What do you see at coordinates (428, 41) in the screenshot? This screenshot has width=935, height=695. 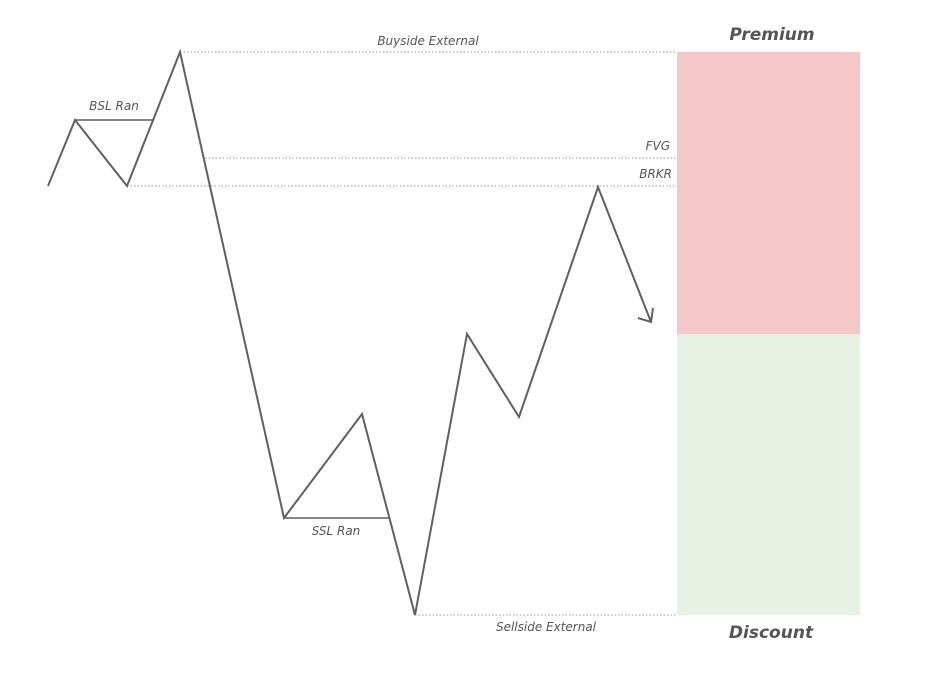 I see `buyside-external-label: Buyside External` at bounding box center [428, 41].